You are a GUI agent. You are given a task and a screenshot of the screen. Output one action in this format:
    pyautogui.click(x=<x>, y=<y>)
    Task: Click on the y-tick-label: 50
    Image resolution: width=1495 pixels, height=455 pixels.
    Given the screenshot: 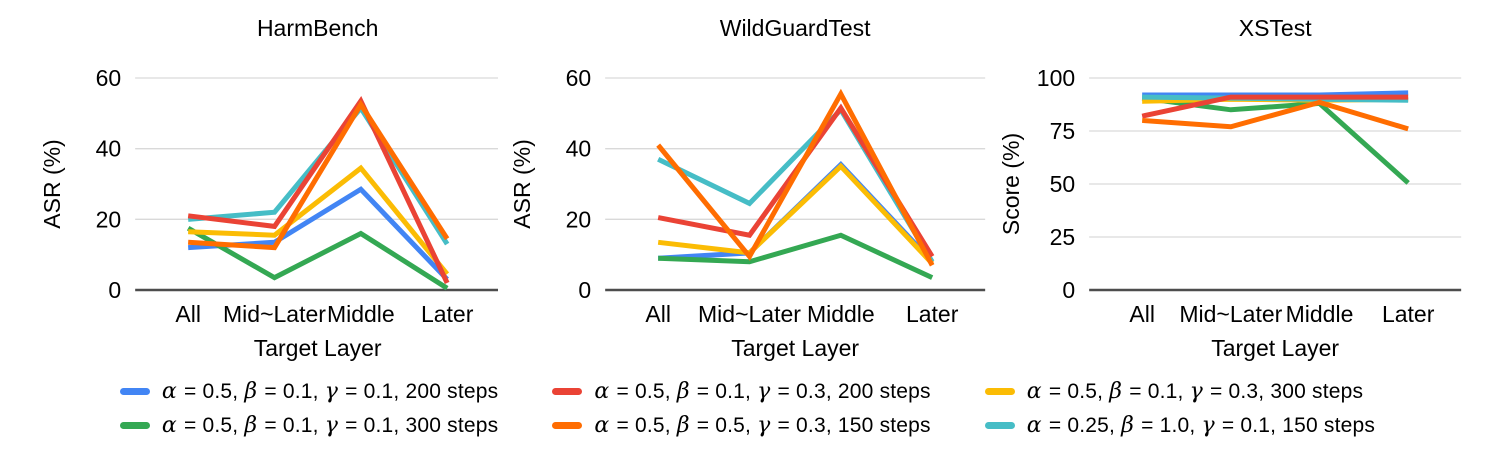 What is the action you would take?
    pyautogui.click(x=1062, y=184)
    